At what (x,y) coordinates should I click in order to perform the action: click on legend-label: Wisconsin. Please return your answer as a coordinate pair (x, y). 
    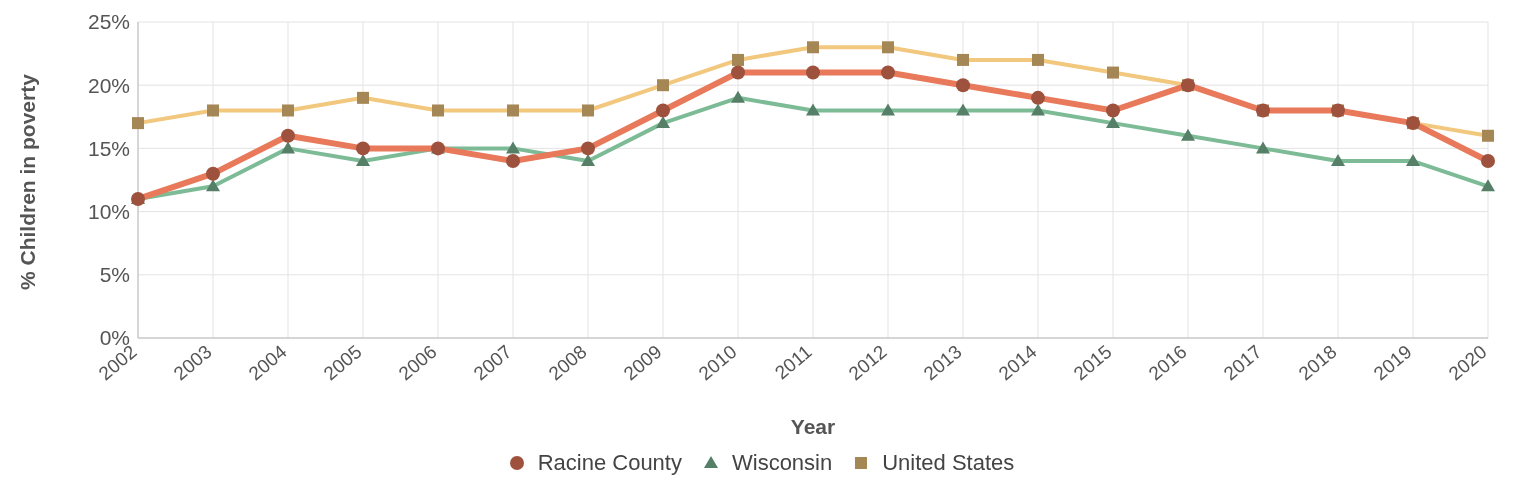
    Looking at the image, I should click on (782, 463).